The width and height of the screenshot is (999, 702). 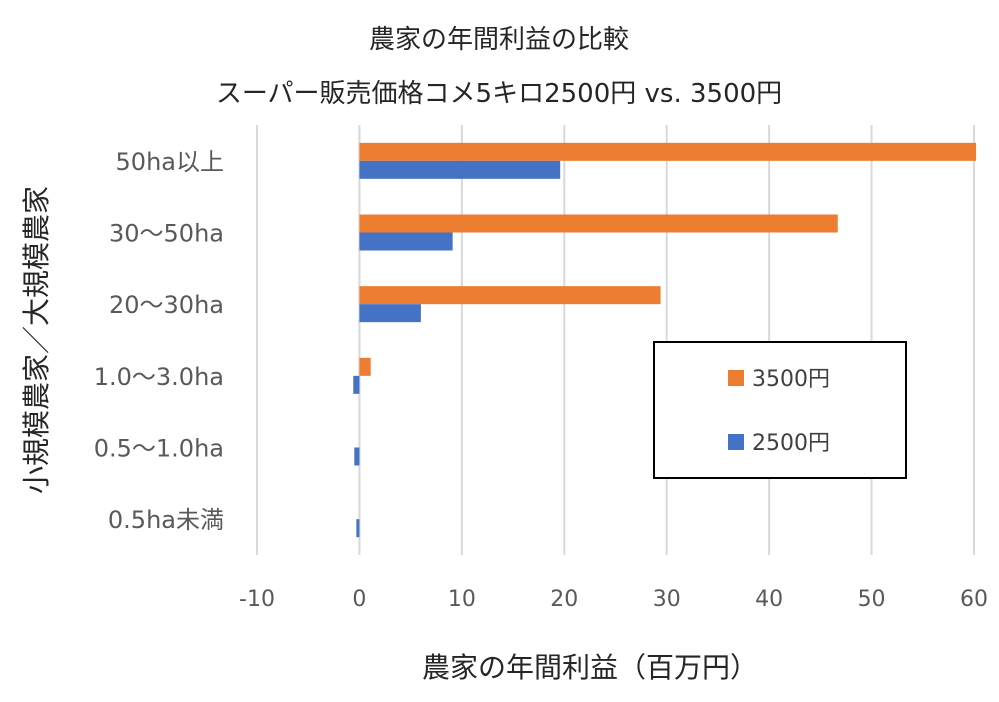 What do you see at coordinates (462, 599) in the screenshot?
I see `x-tick-label-2: 10` at bounding box center [462, 599].